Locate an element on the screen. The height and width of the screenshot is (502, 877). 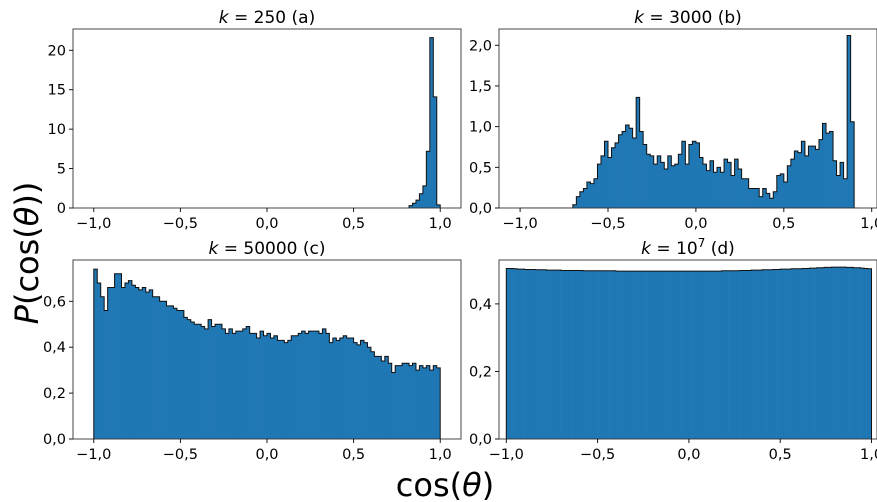
y-tick-label: 0,2 is located at coordinates (54, 394).